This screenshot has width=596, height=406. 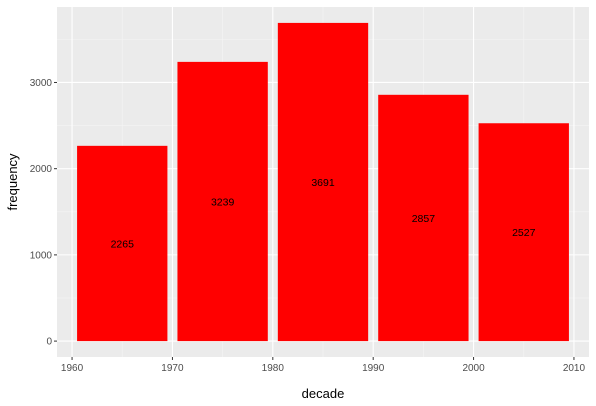 I want to click on y-tick-label: 2000, so click(x=41, y=169).